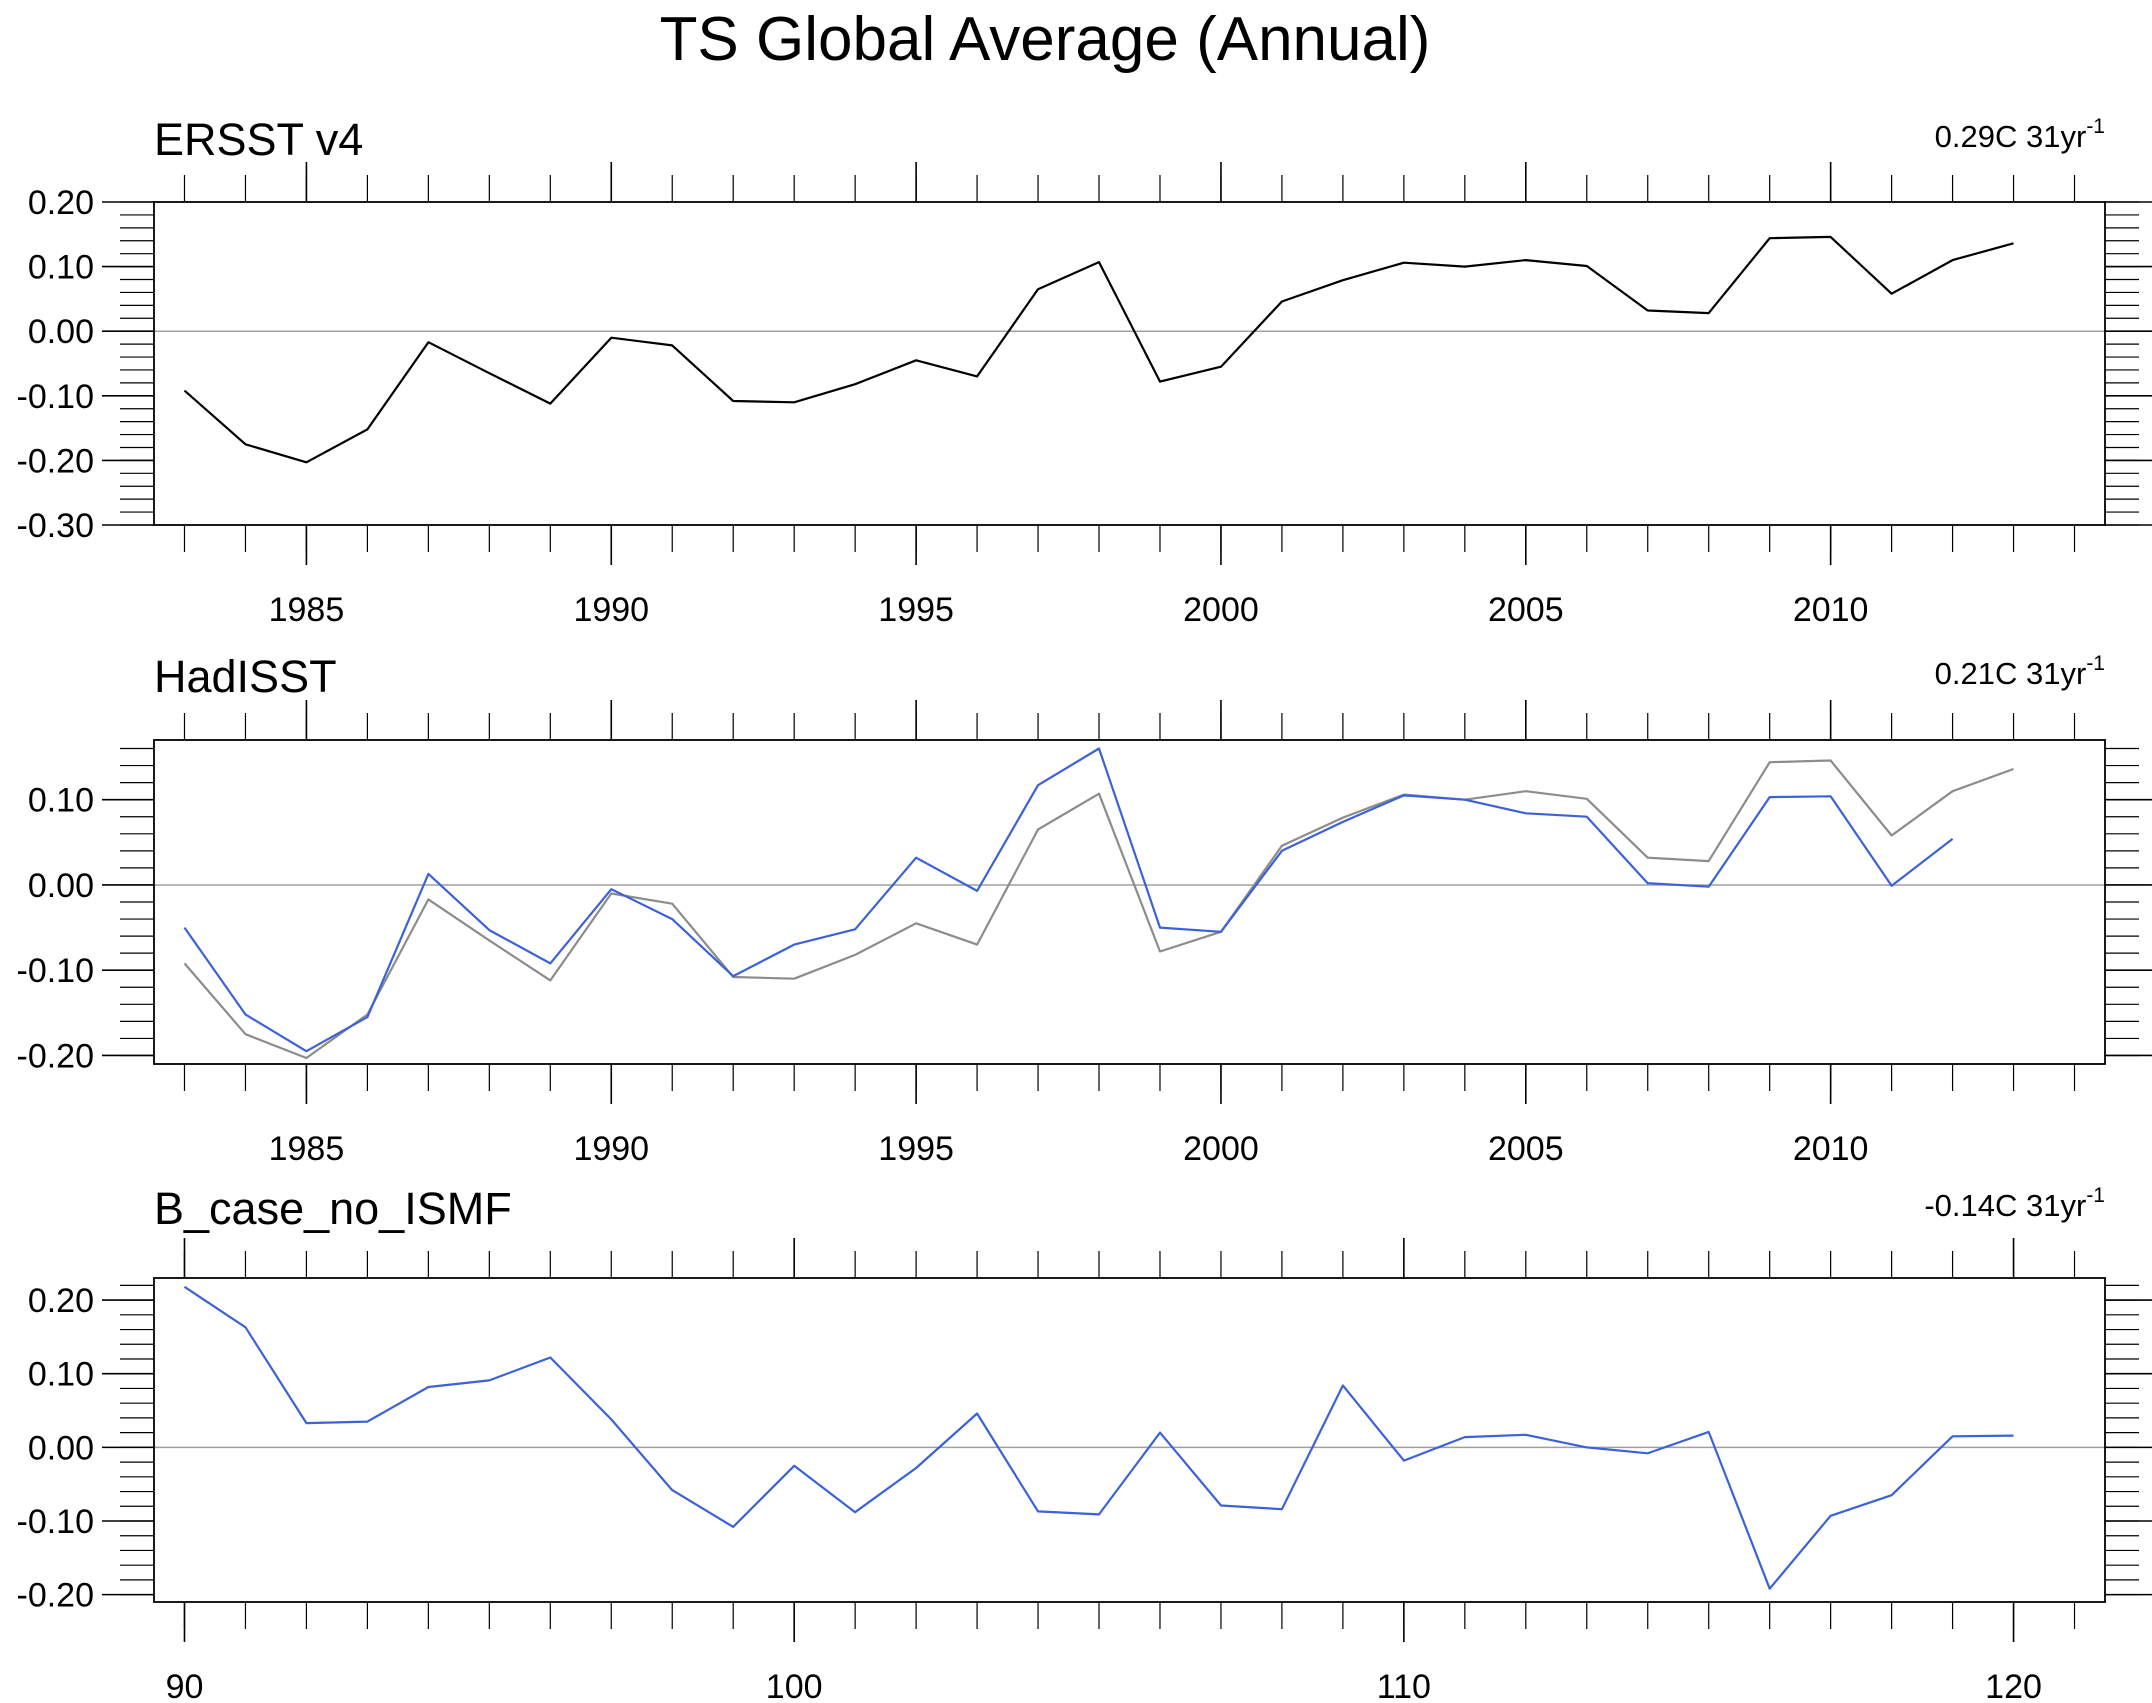 The height and width of the screenshot is (1703, 2152). I want to click on trend-value: 0.29C 31yr, so click(2011, 136).